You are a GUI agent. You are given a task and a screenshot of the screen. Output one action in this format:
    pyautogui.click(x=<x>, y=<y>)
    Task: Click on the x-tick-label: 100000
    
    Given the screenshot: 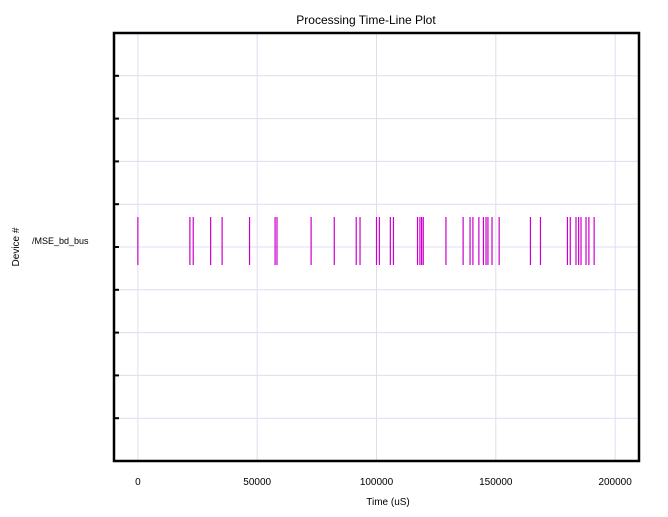 What is the action you would take?
    pyautogui.click(x=377, y=482)
    